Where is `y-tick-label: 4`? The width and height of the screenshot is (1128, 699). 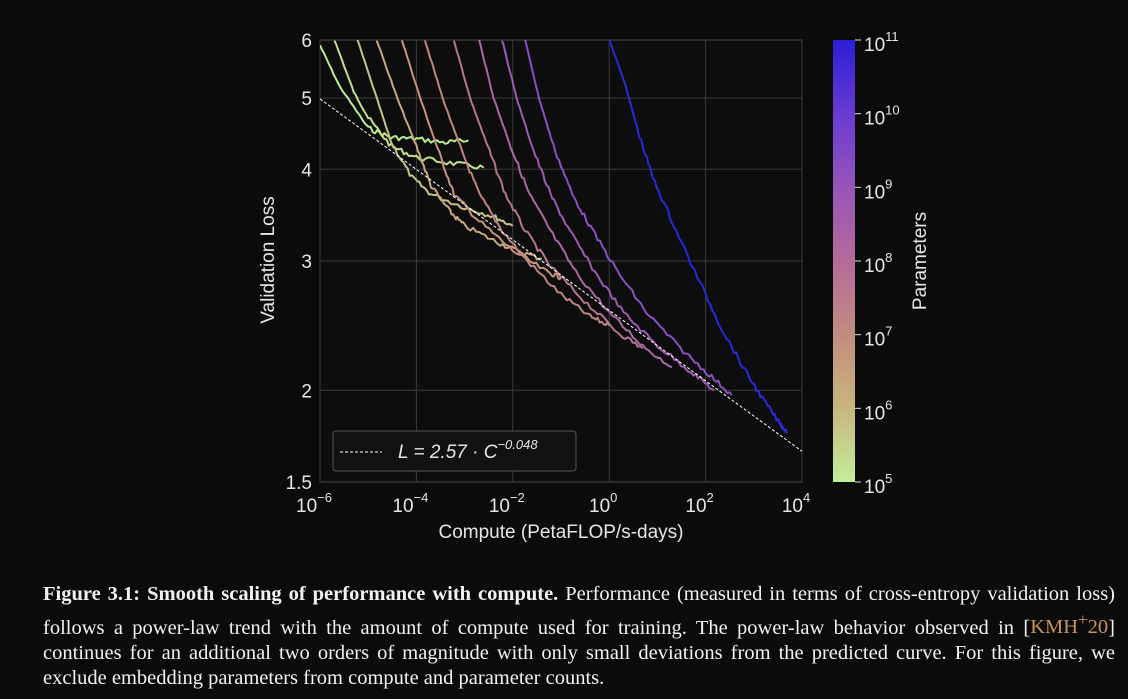 y-tick-label: 4 is located at coordinates (306, 170).